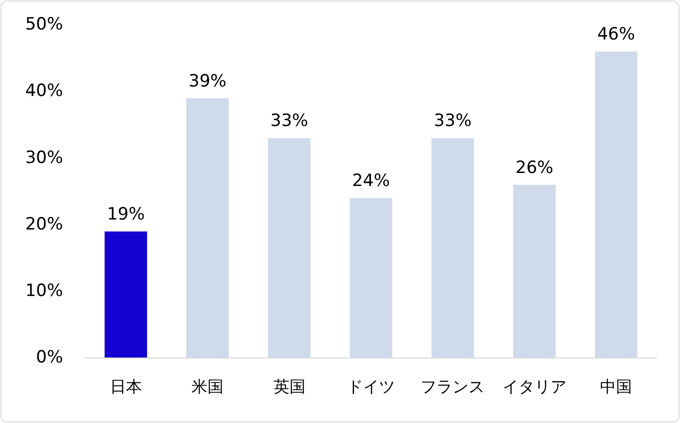 The image size is (680, 423). What do you see at coordinates (452, 386) in the screenshot?
I see `x-tick-label: フランス` at bounding box center [452, 386].